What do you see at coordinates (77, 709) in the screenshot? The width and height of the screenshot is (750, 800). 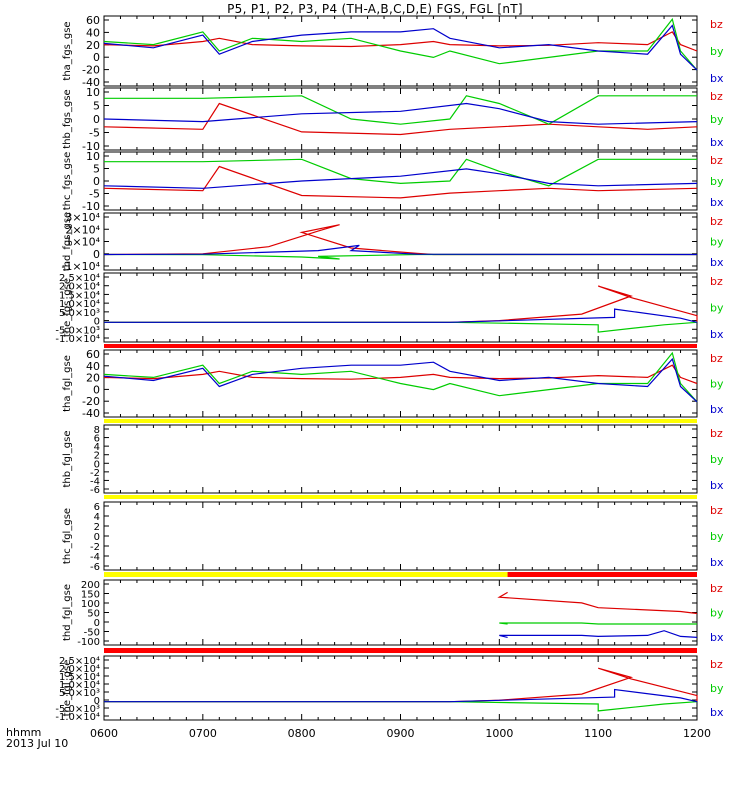 I see `y-tick-label: -5.0×10³` at bounding box center [77, 709].